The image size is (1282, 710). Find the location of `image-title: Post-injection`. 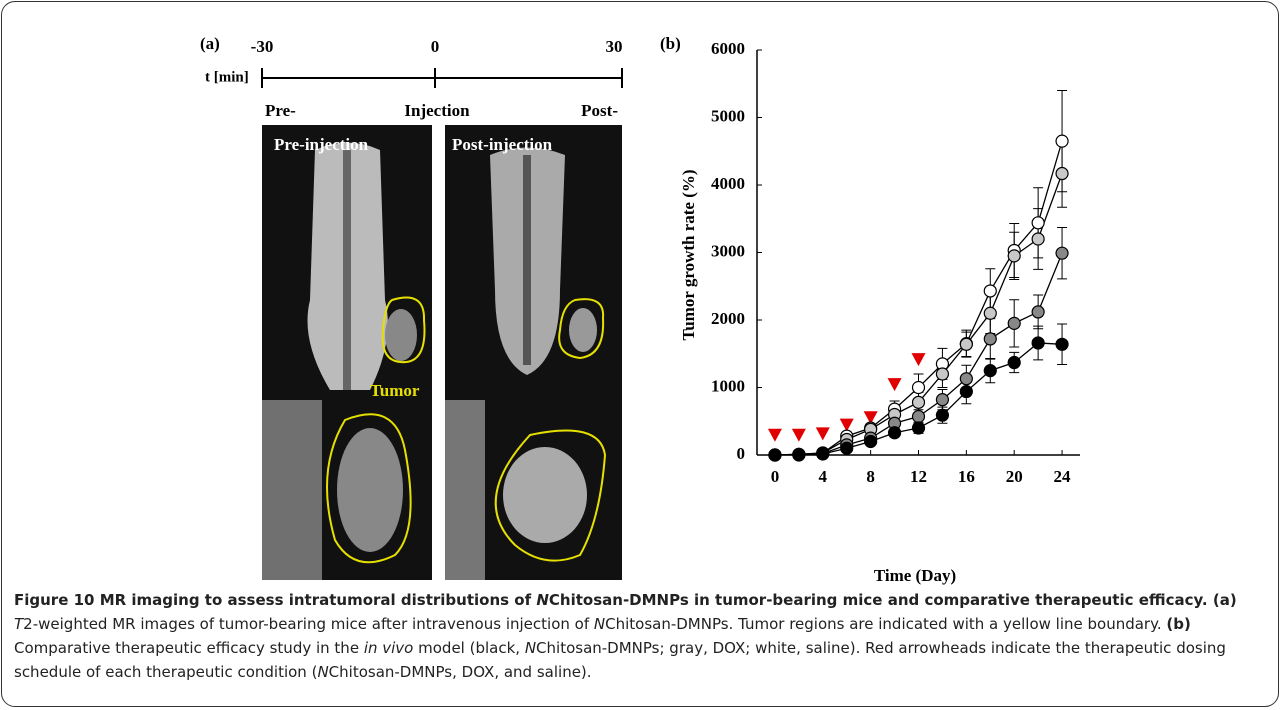

image-title: Post-injection is located at coordinates (502, 144).